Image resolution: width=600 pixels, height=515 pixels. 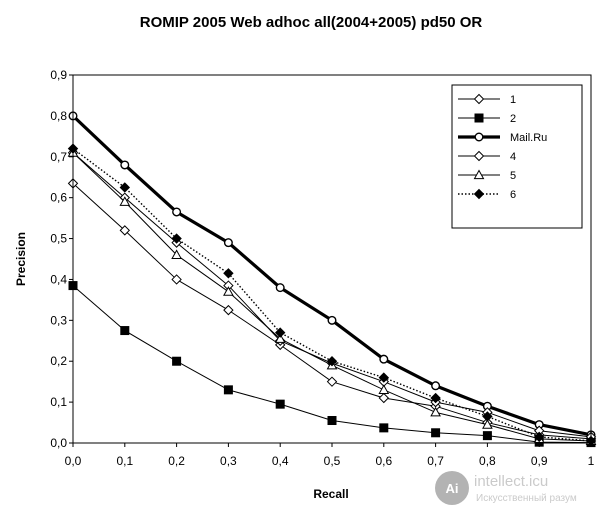 I want to click on y-tick-label: 0,7, so click(x=58, y=157).